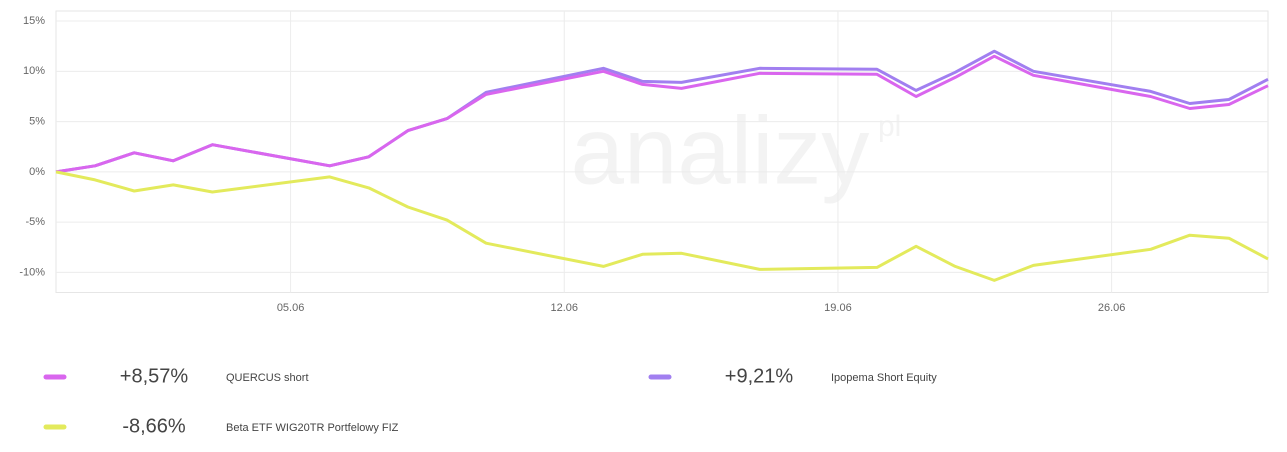 The image size is (1287, 452). Describe the element at coordinates (32, 272) in the screenshot. I see `y-tick-label: -10%` at that location.